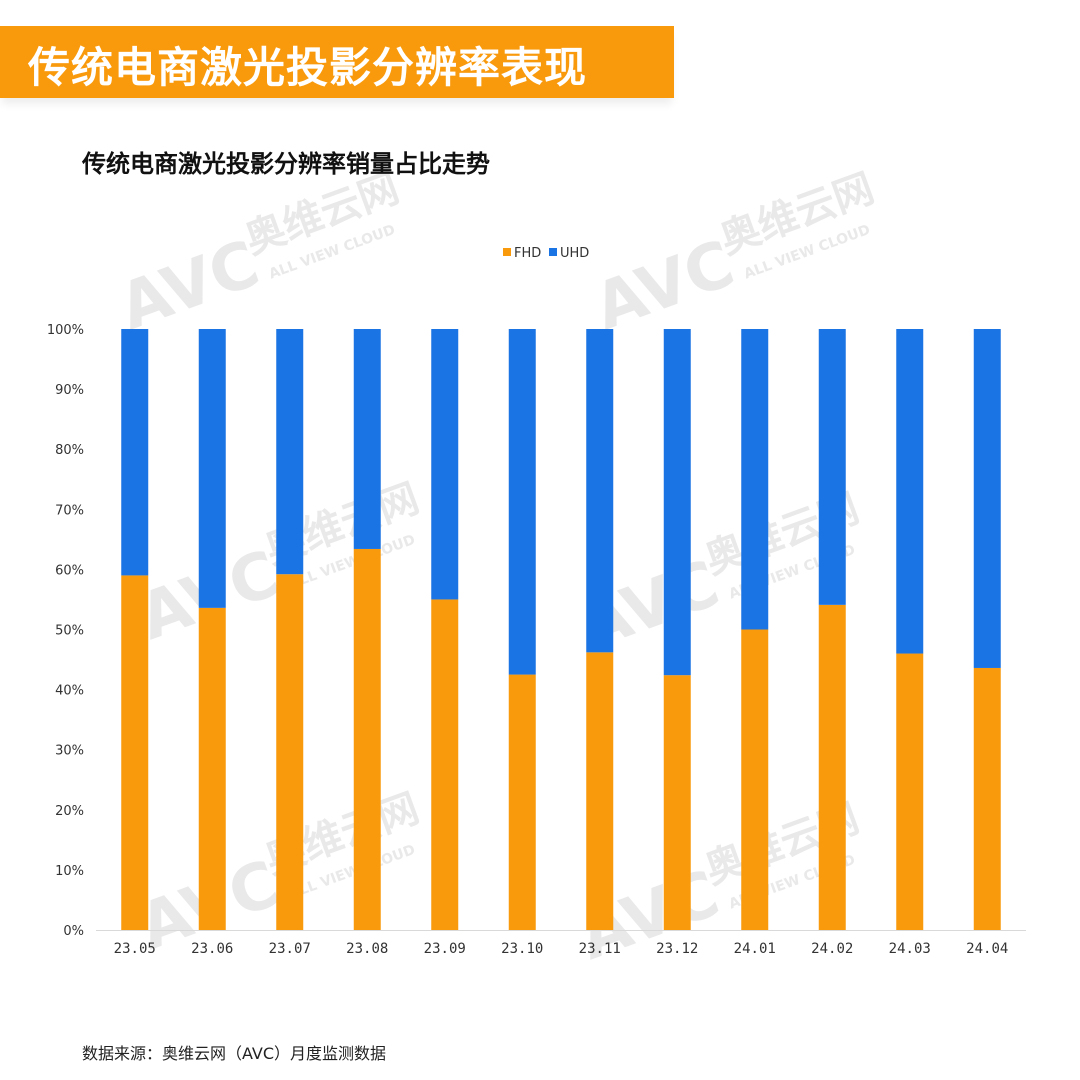  I want to click on x-tick-label: 23.12, so click(677, 949).